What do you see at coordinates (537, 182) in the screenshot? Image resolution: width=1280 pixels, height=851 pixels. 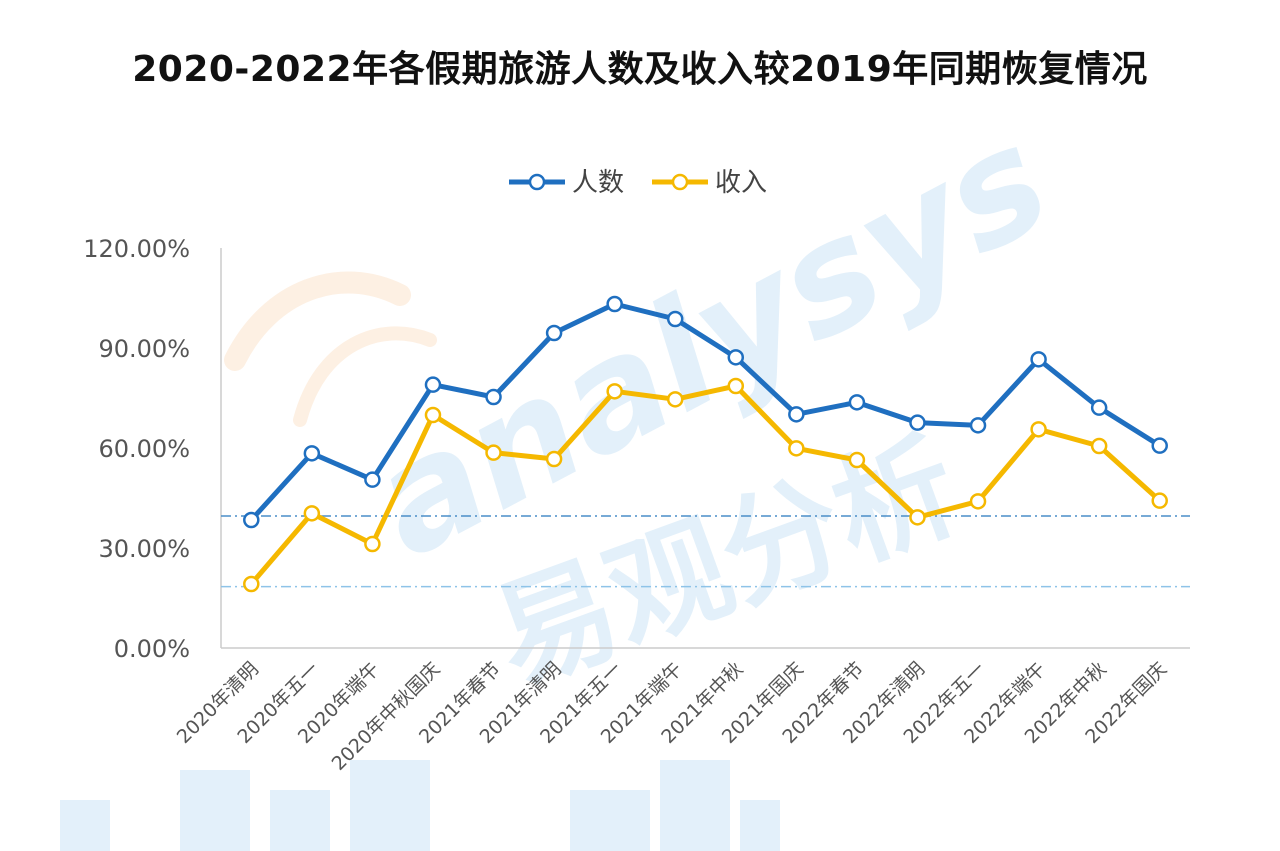 I see `legend-marker-people` at bounding box center [537, 182].